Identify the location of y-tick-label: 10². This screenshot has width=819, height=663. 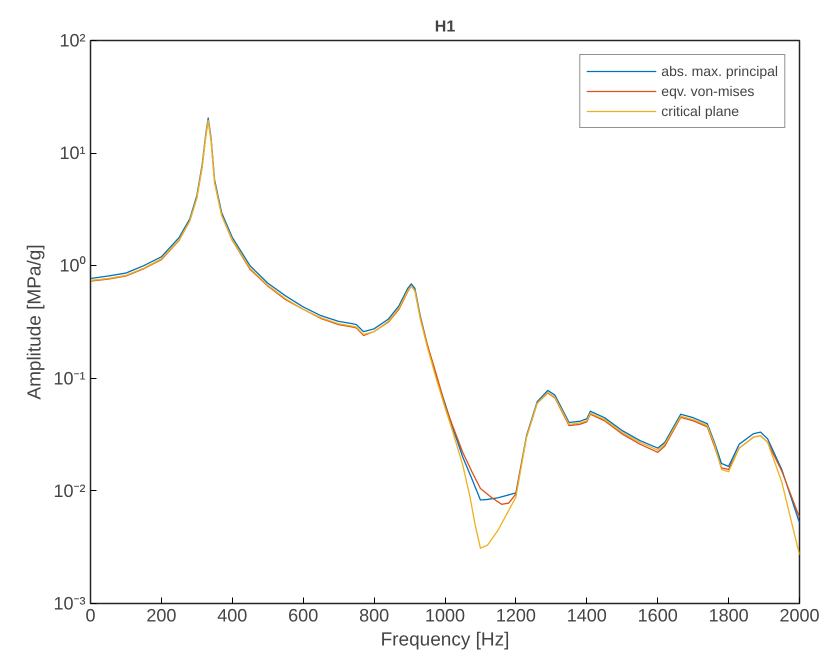
(72, 40).